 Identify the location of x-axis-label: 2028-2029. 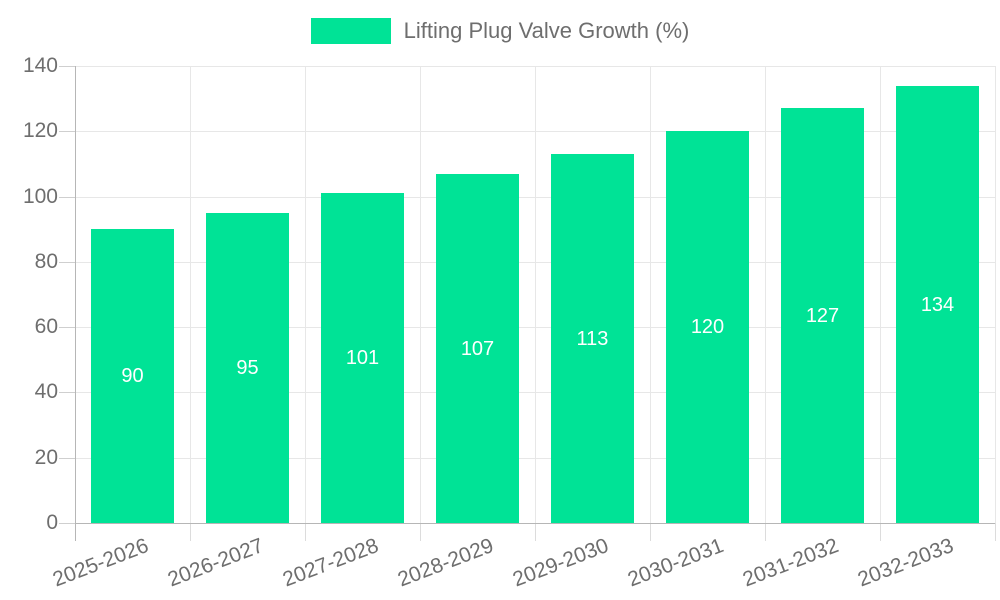
(445, 563).